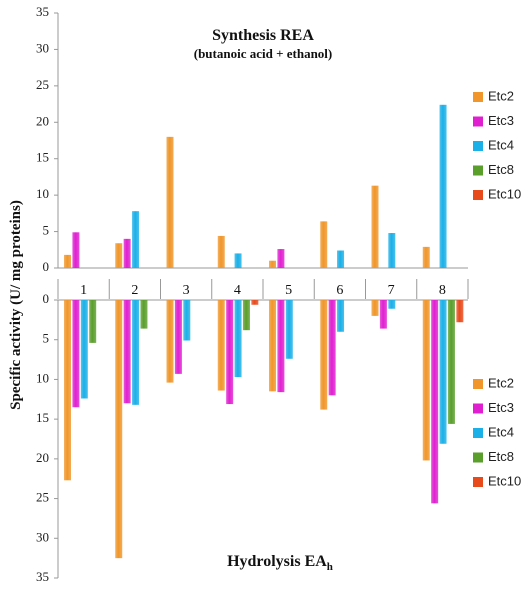 This screenshot has height=590, width=529. I want to click on top-legend-swatch-etc10, so click(478, 195).